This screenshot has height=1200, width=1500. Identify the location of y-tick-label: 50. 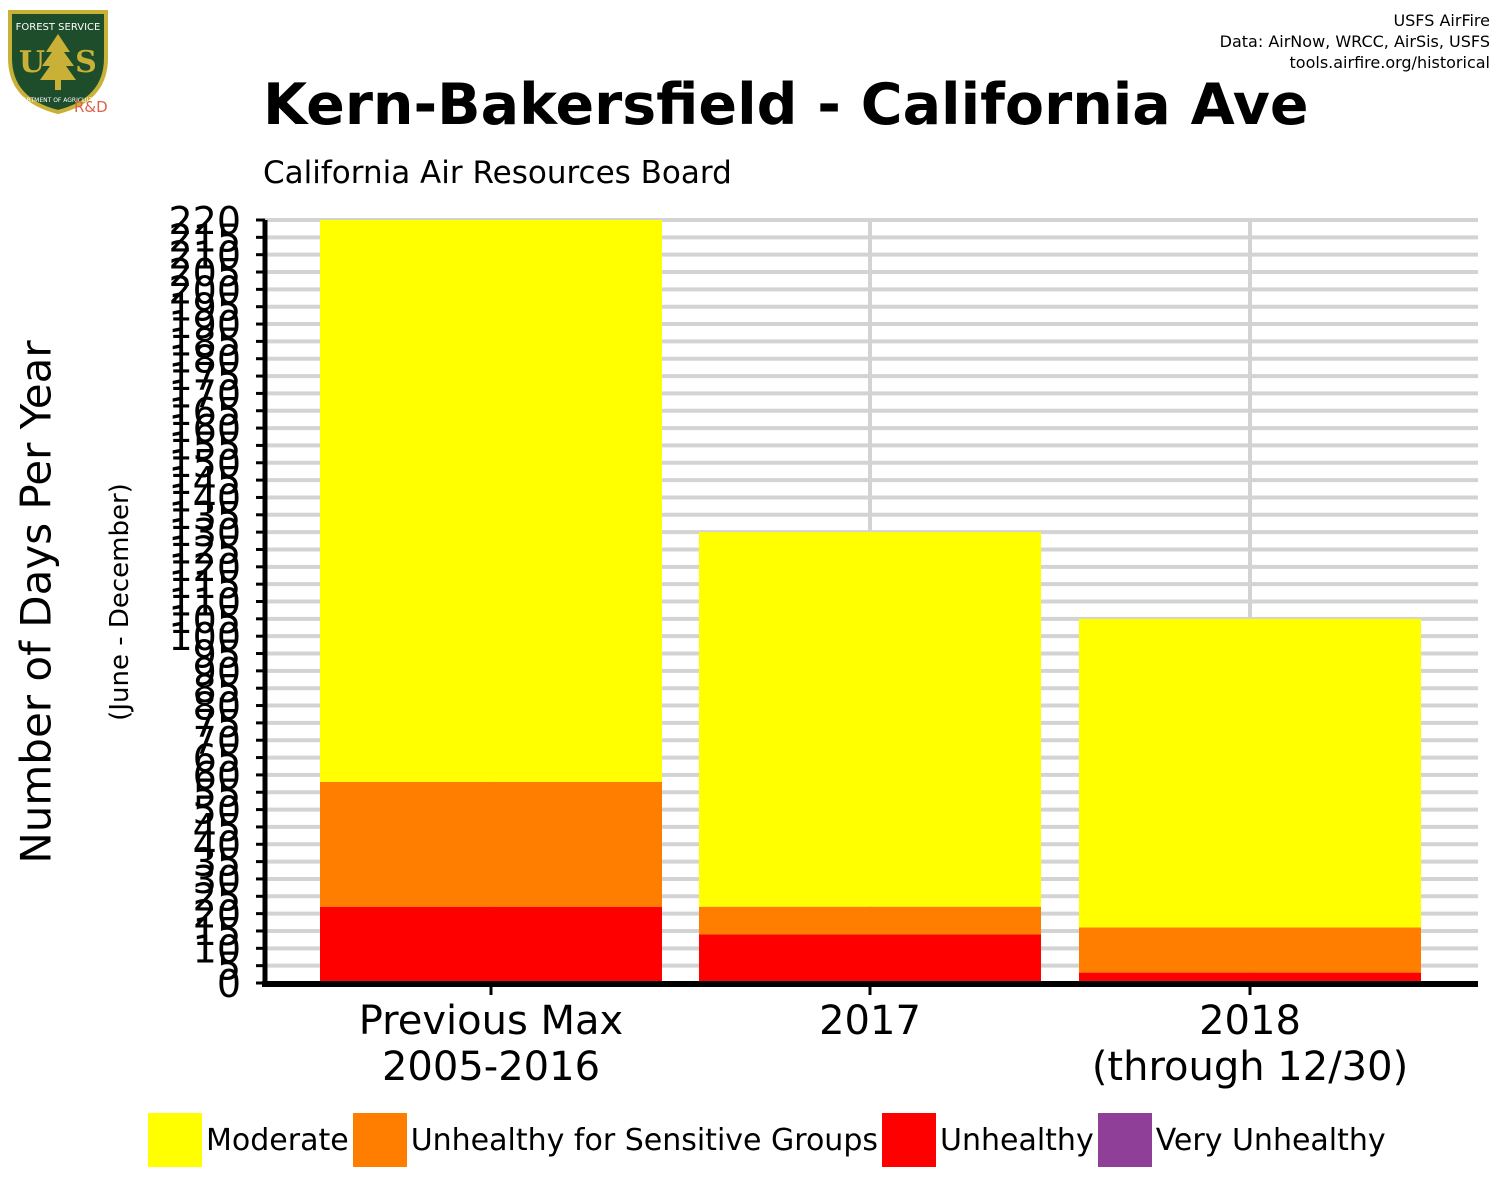
(217, 811).